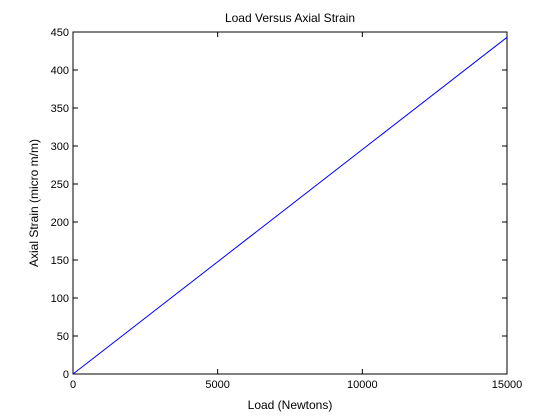  What do you see at coordinates (60, 109) in the screenshot?
I see `y-tick-label: 350` at bounding box center [60, 109].